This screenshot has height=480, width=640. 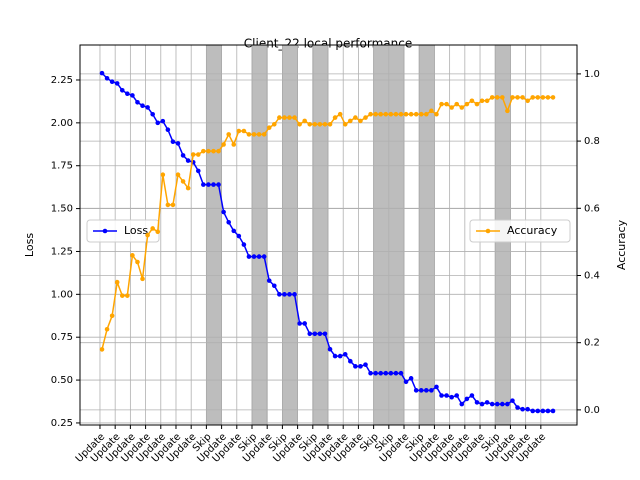 I want to click on y-tick-label: 1.00, so click(x=62, y=294).